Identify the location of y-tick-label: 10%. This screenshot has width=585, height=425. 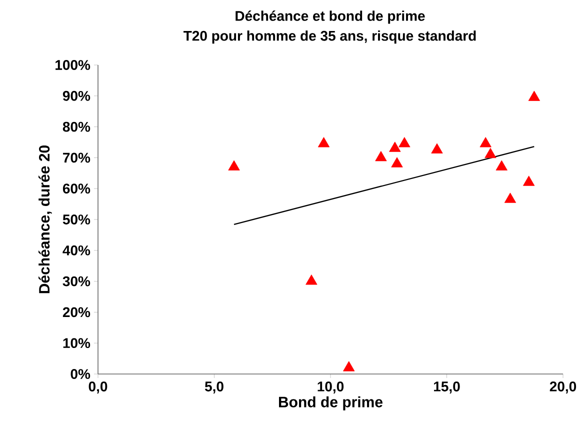
(76, 343).